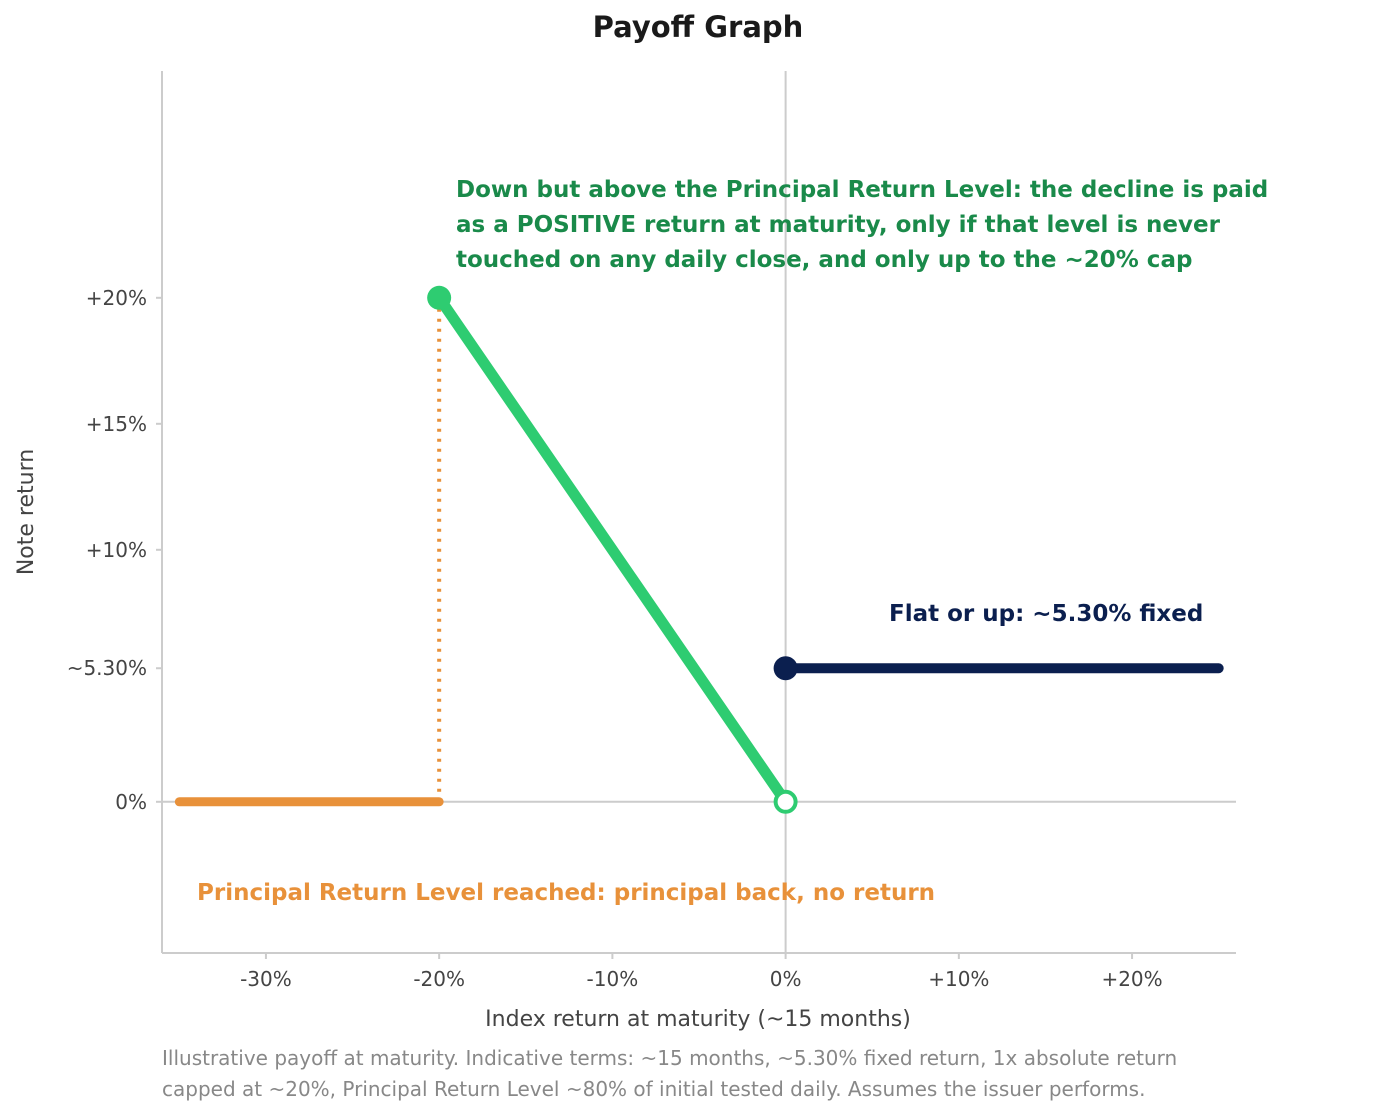 This screenshot has height=1117, width=1386. What do you see at coordinates (701, 972) in the screenshot?
I see `x-axis-ticks: -30% -20% -10% 0% +10% +20%` at bounding box center [701, 972].